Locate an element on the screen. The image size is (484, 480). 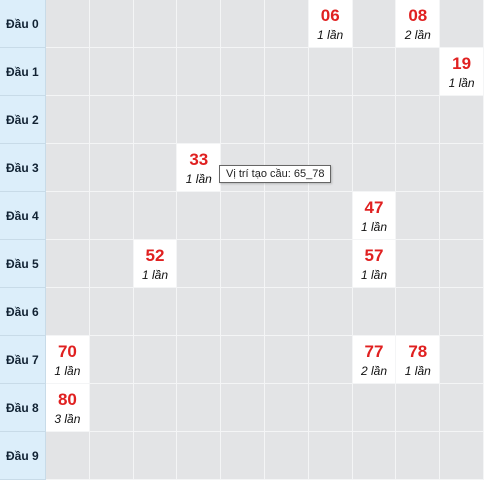
row-header: Đầu 9 is located at coordinates (23, 456).